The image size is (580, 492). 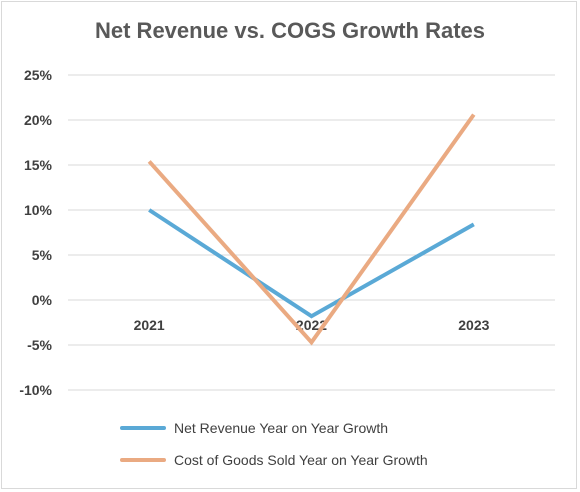 I want to click on legend-swatch-net-revenue, so click(x=143, y=428).